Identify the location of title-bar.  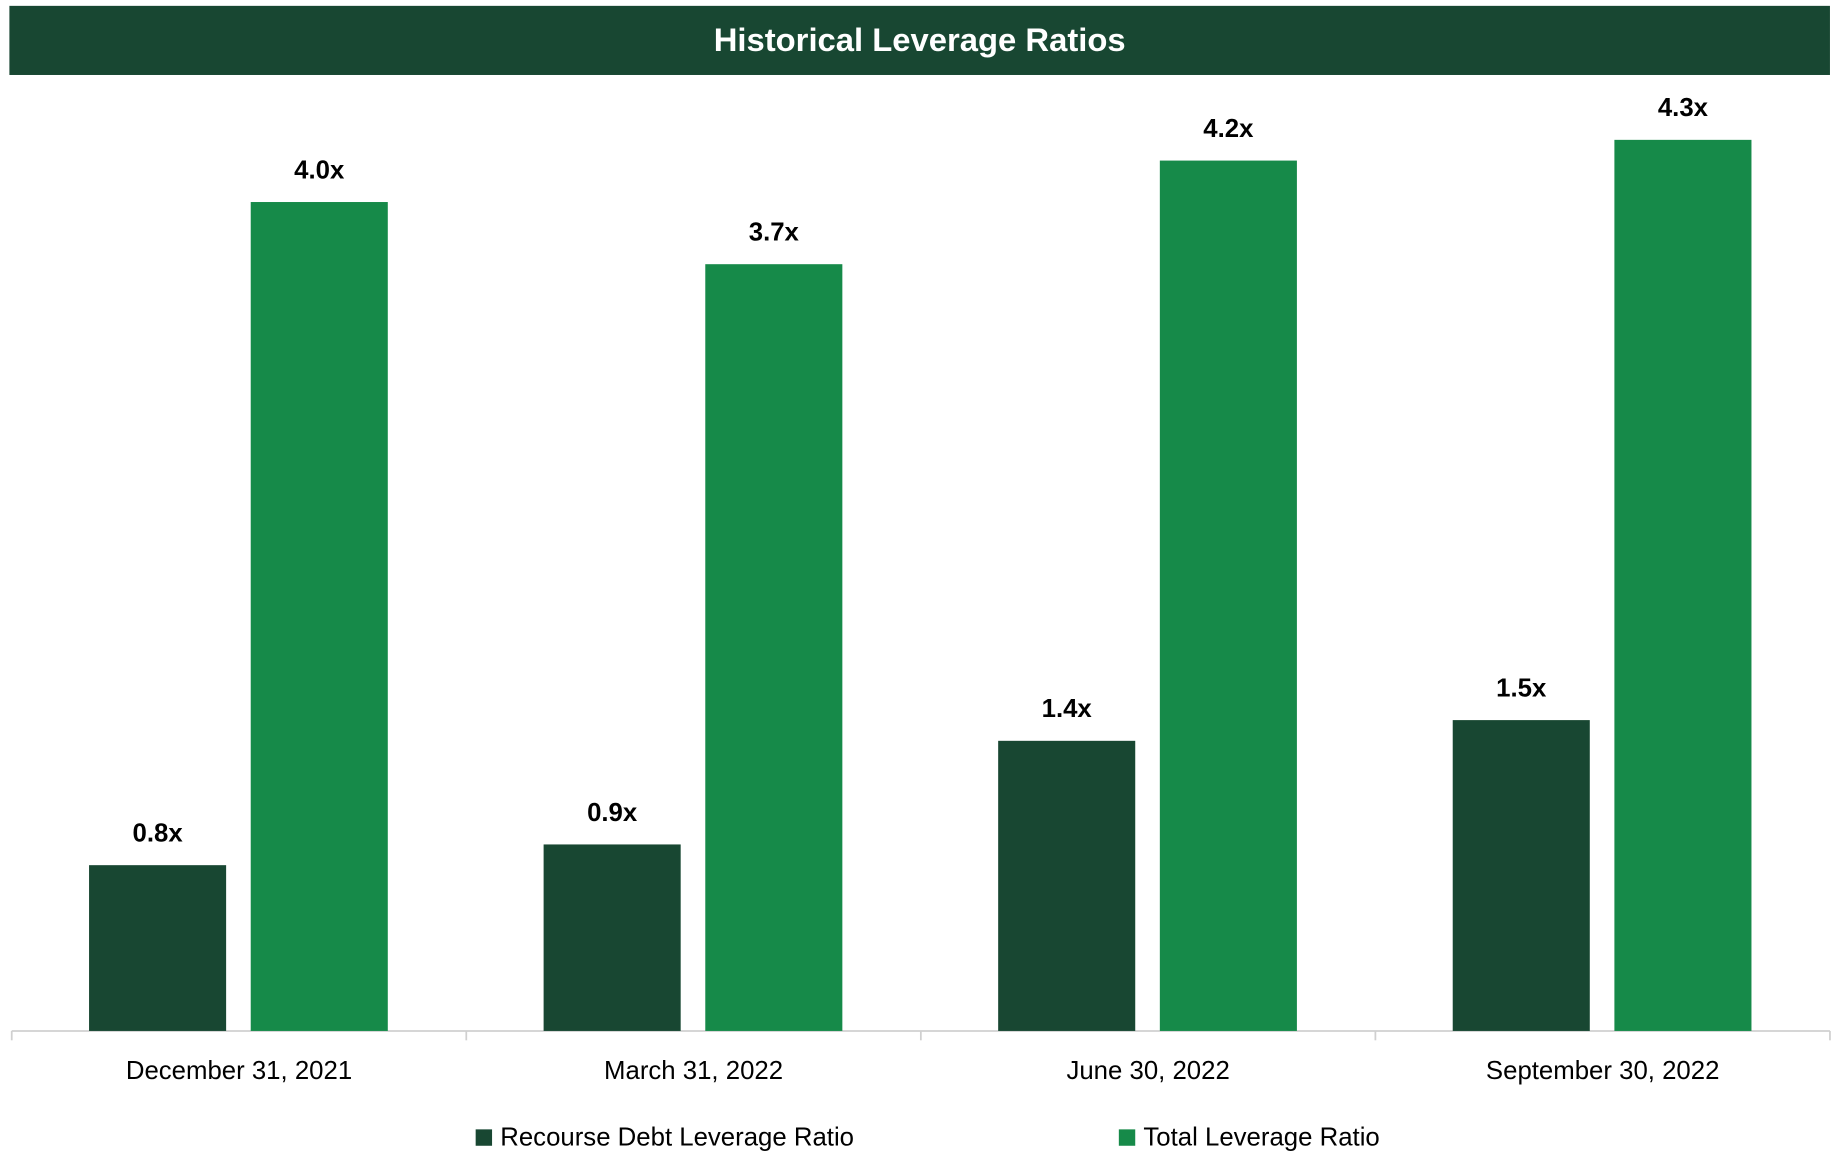
(919, 40).